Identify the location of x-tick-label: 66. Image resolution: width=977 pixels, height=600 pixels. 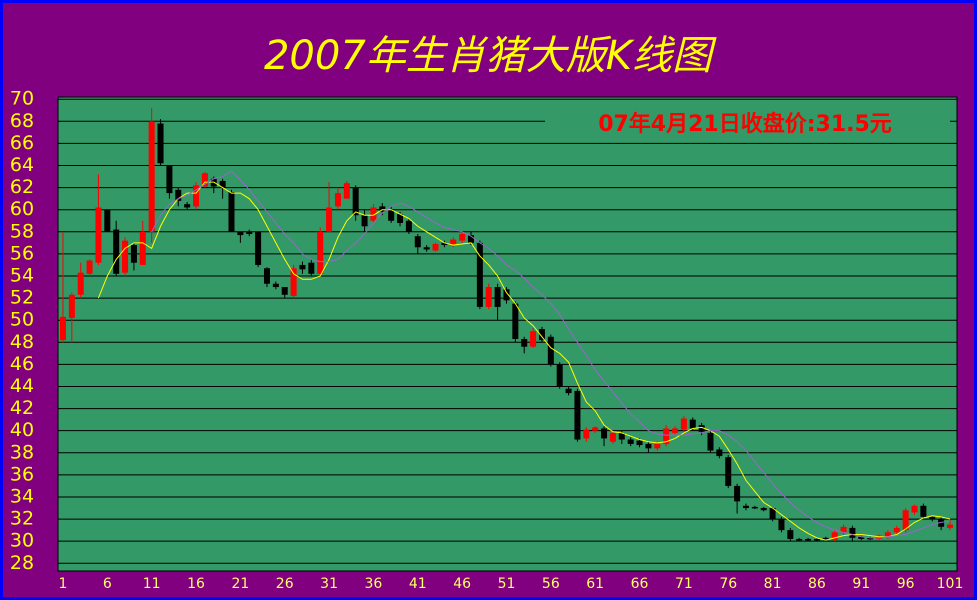
(640, 584).